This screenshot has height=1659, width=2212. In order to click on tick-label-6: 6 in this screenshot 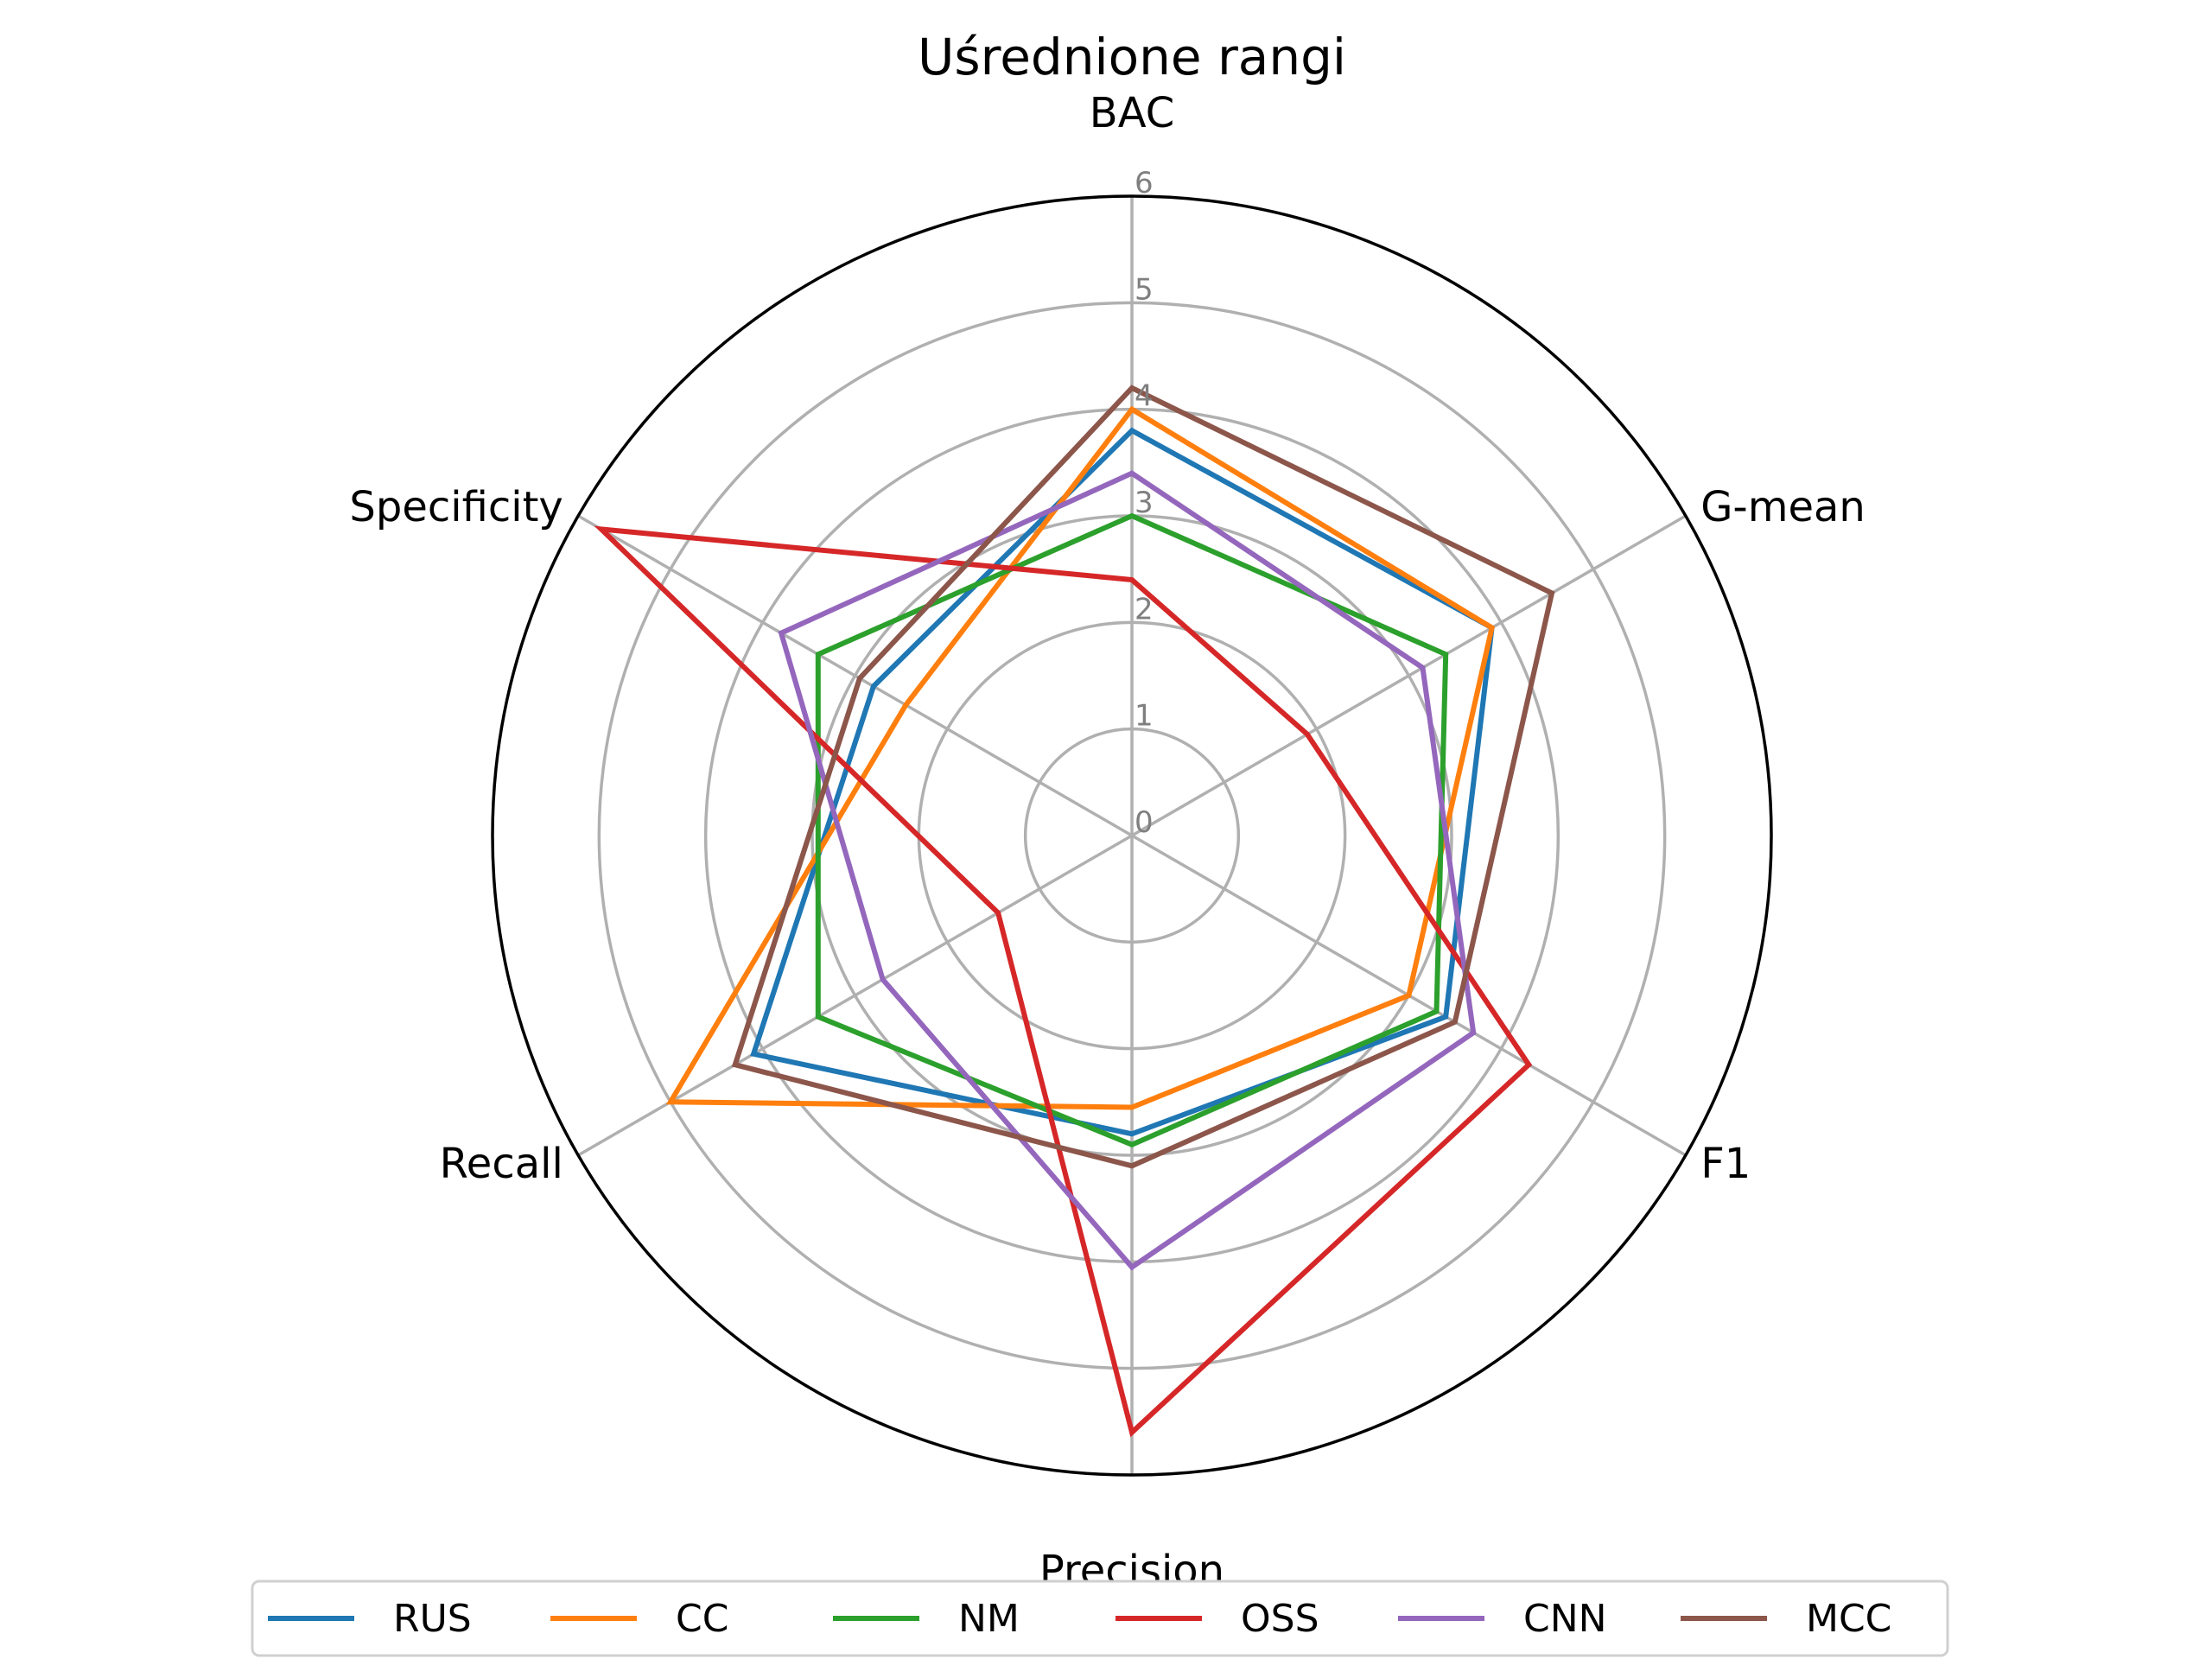, I will do `click(1144, 183)`.